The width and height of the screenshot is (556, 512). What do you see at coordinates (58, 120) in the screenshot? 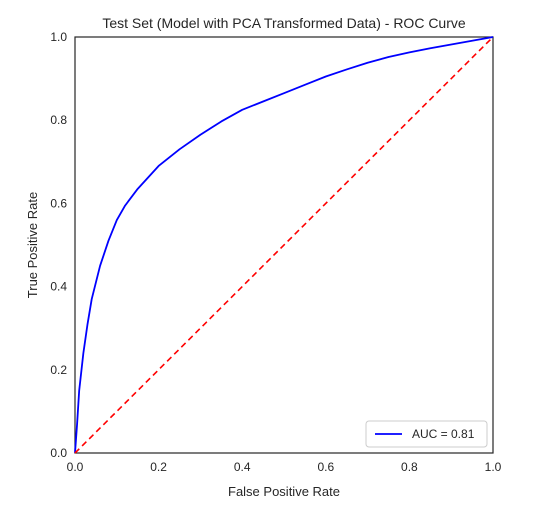
I see `y-tick-label: 0.8` at bounding box center [58, 120].